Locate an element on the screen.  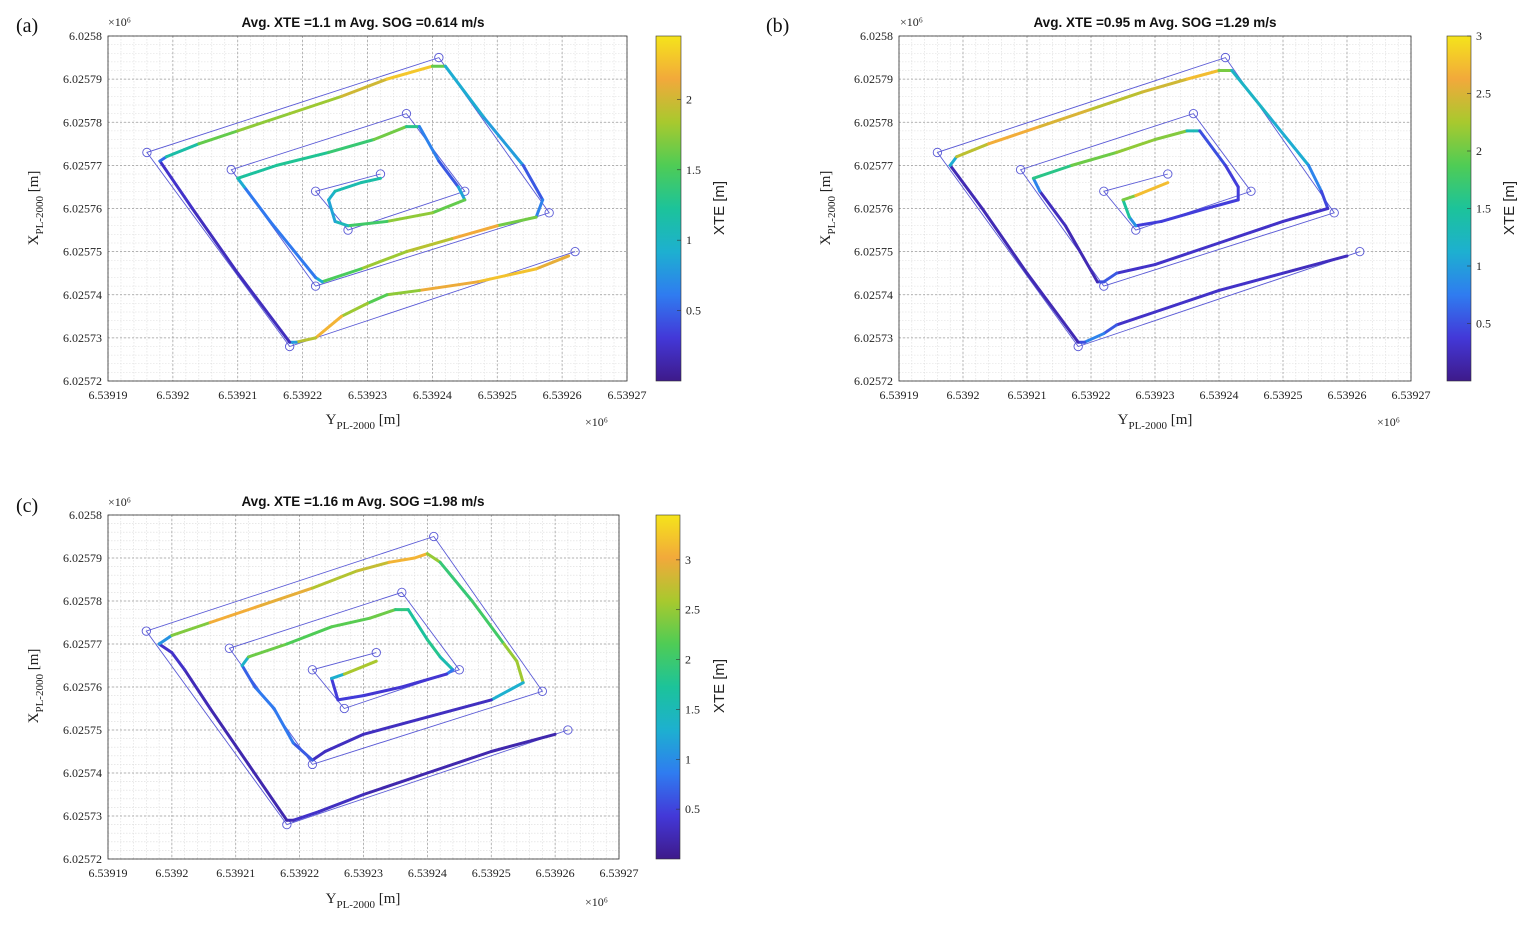
x-tick-label: 6.53922 is located at coordinates (1091, 395).